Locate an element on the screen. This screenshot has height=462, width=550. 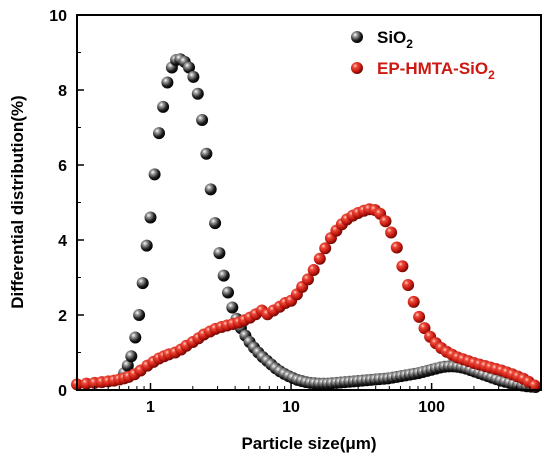
y-tick-label: 6 is located at coordinates (62, 166).